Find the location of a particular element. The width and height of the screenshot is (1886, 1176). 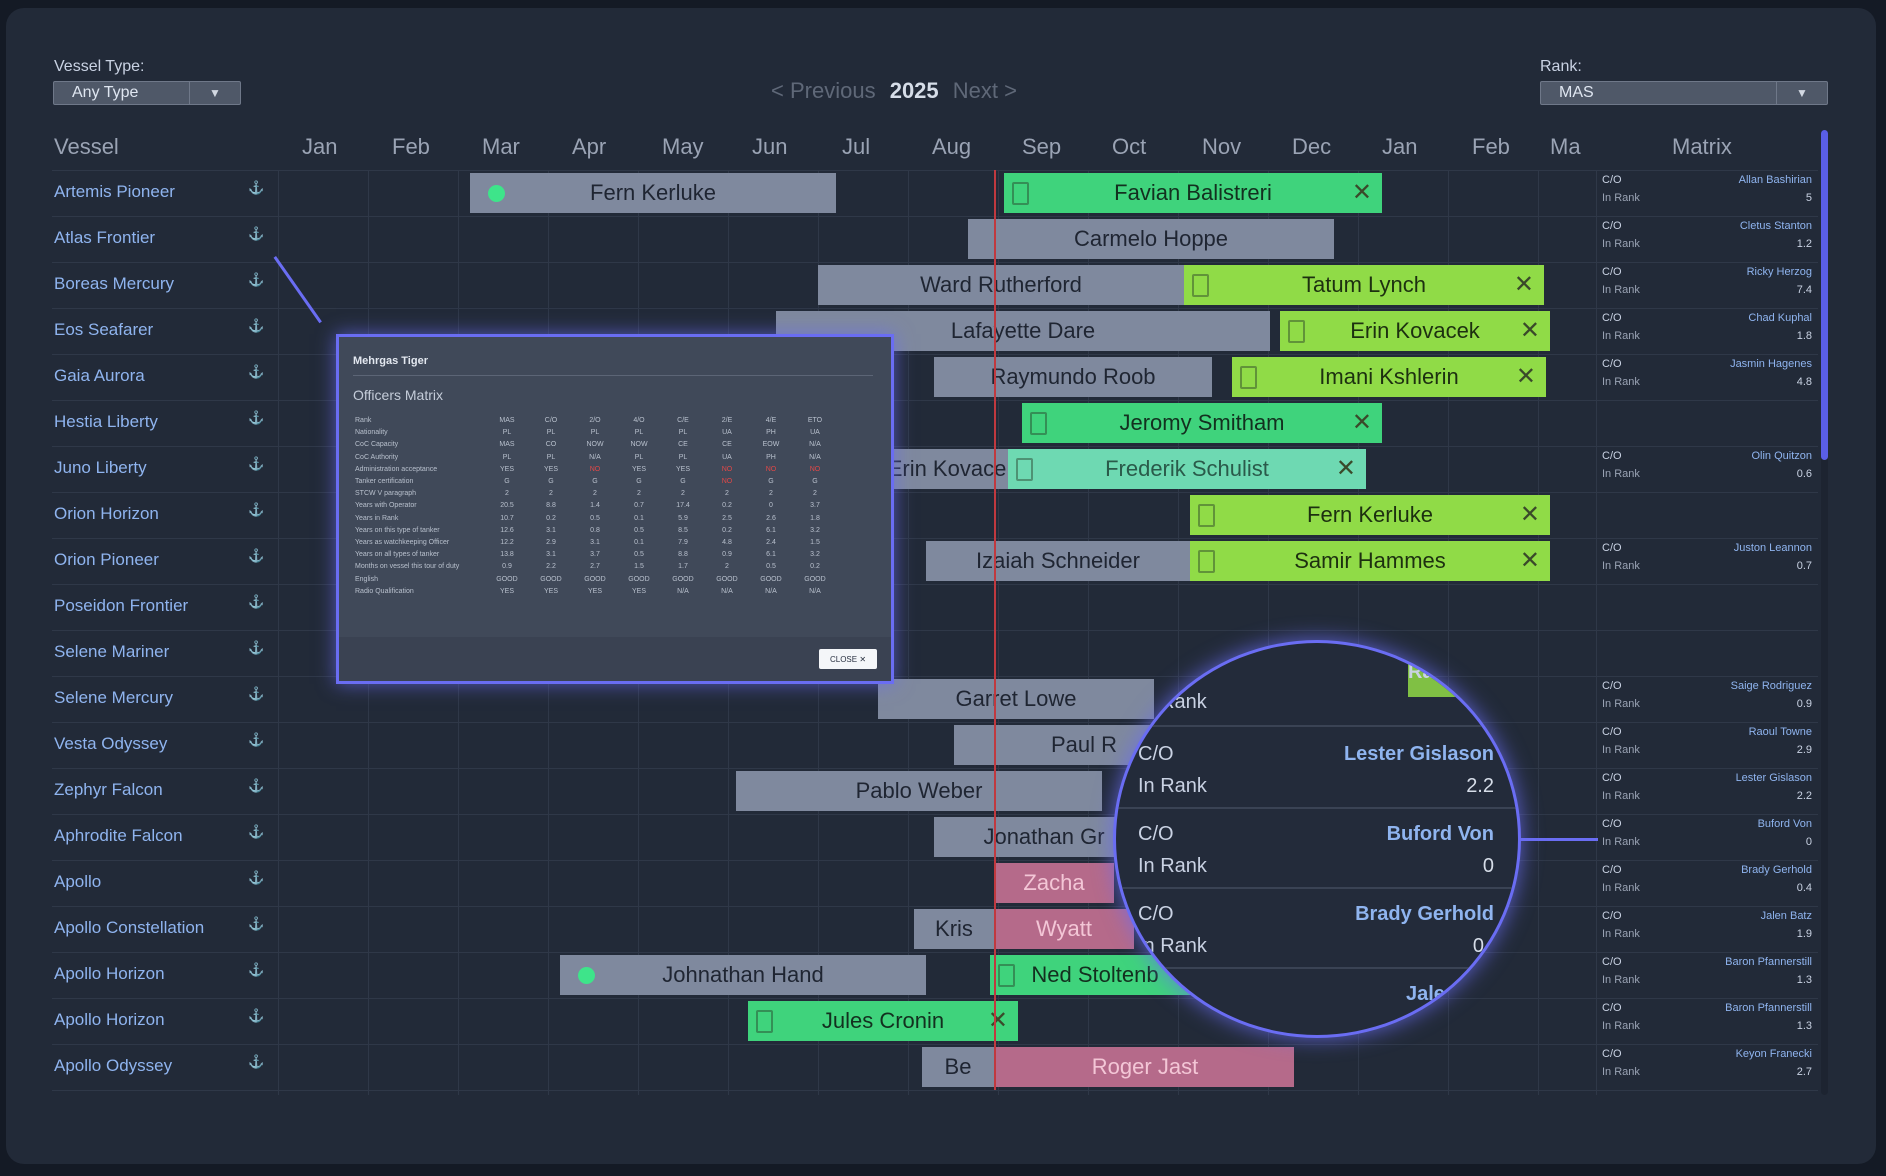

matrix-cell: C/O In Rank Buford Von 0 is located at coordinates (1706, 837).